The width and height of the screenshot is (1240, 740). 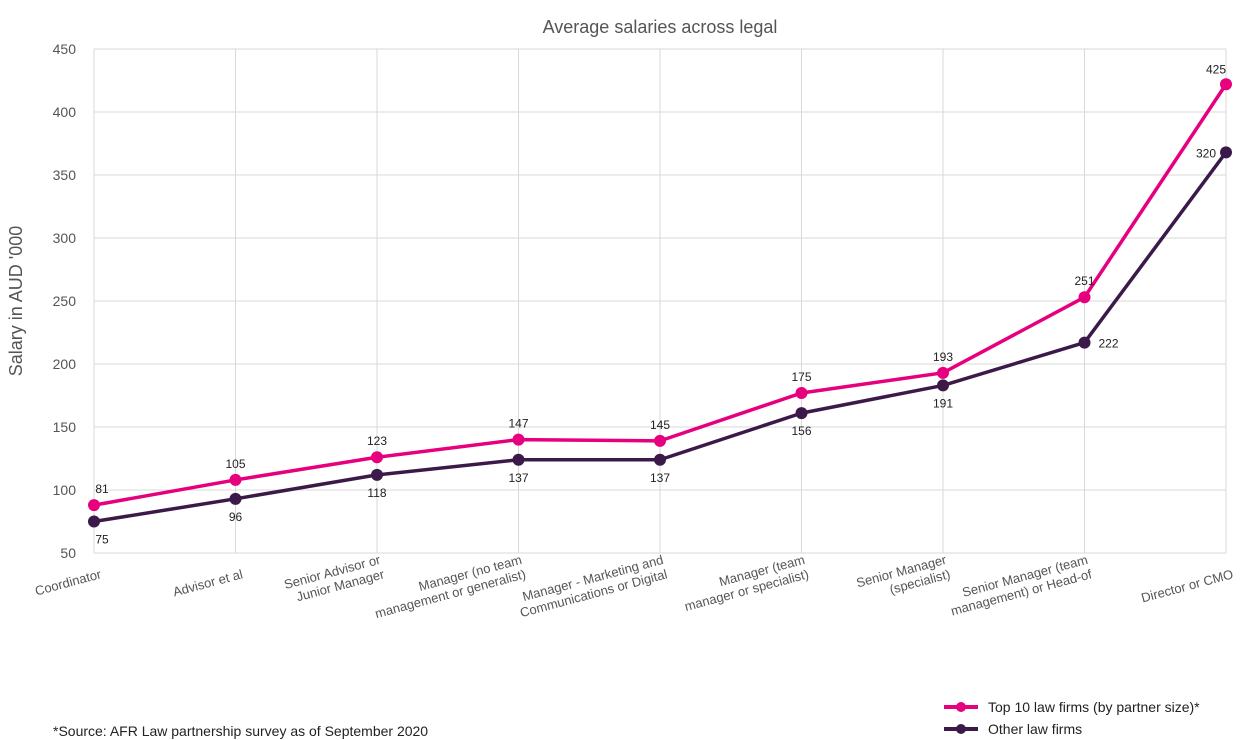 I want to click on x-tick-label-director-or-cmo: Director or CMO, so click(x=1186, y=585).